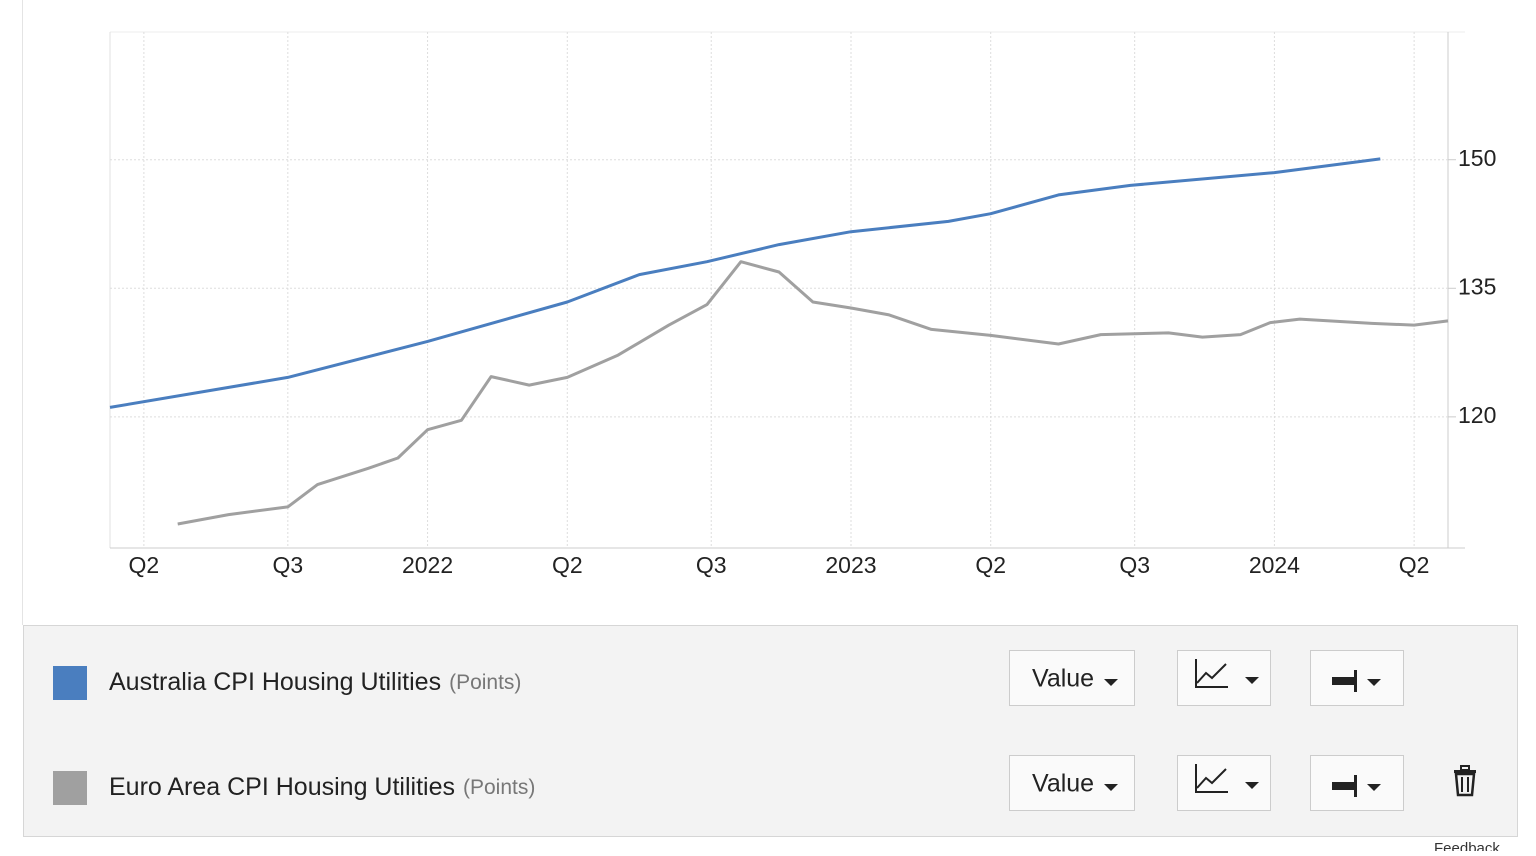 The image size is (1536, 856). What do you see at coordinates (427, 565) in the screenshot?
I see `x-tick-label: 2022` at bounding box center [427, 565].